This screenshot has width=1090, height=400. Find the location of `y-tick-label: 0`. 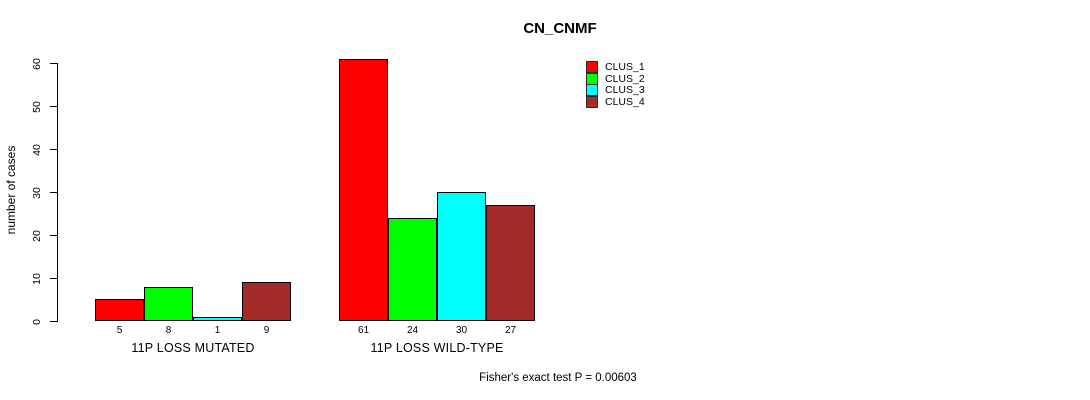

y-tick-label: 0 is located at coordinates (37, 321).